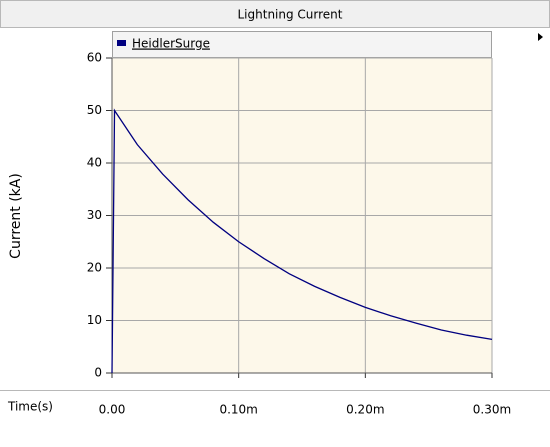 Image resolution: width=550 pixels, height=447 pixels. What do you see at coordinates (290, 15) in the screenshot?
I see `chart-title: Lightning Current` at bounding box center [290, 15].